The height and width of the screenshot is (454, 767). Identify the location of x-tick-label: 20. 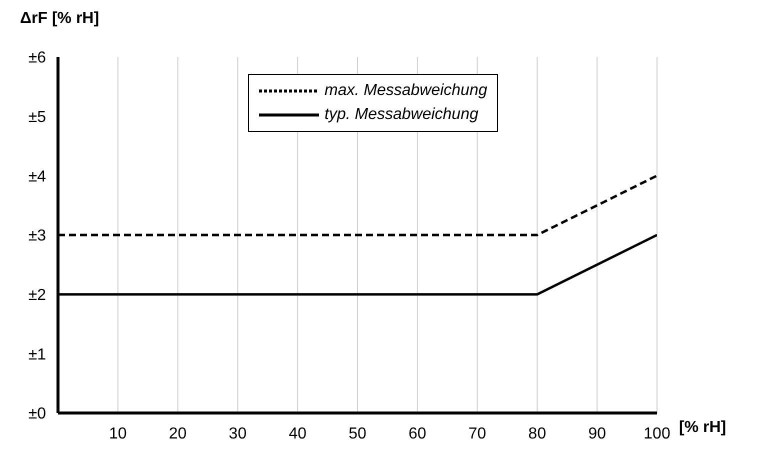
(177, 433).